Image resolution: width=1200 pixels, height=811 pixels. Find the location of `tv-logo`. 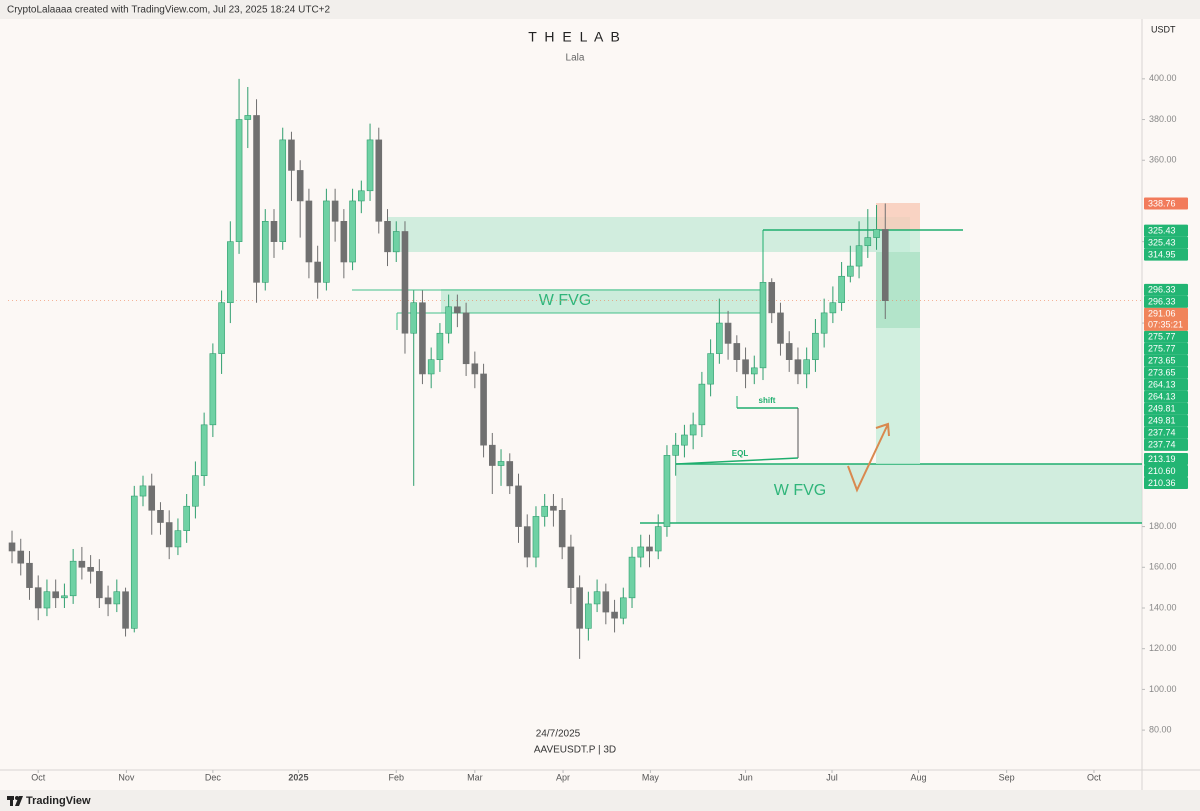

tv-logo is located at coordinates (15, 801).